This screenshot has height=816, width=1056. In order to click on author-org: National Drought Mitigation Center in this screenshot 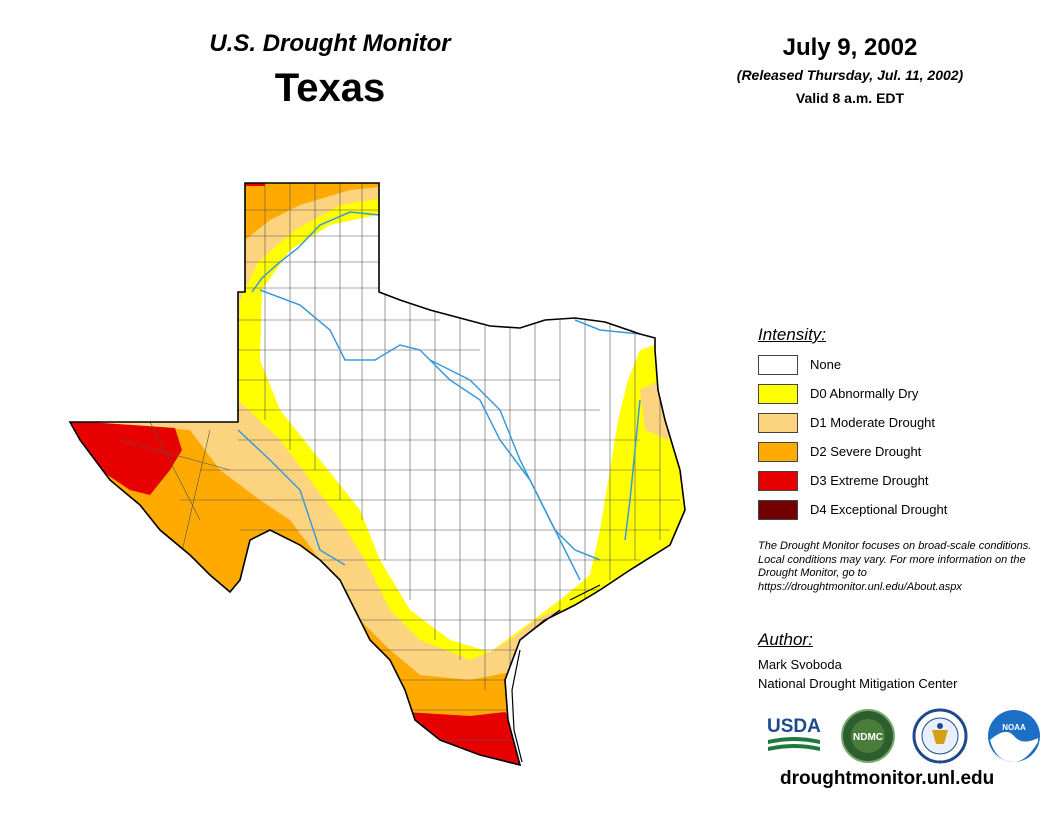, I will do `click(858, 683)`.